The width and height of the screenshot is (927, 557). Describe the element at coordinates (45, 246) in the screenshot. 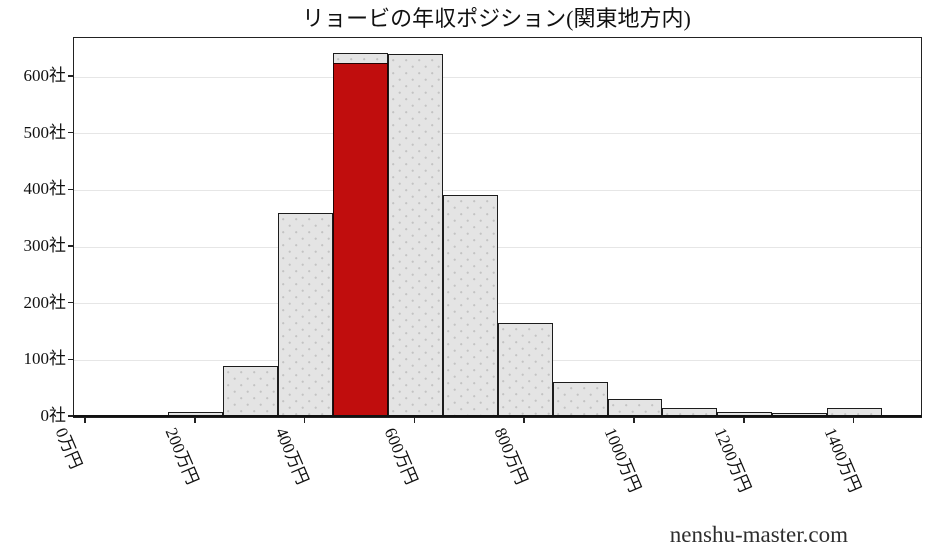

I see `y-tick-label: 300社` at that location.